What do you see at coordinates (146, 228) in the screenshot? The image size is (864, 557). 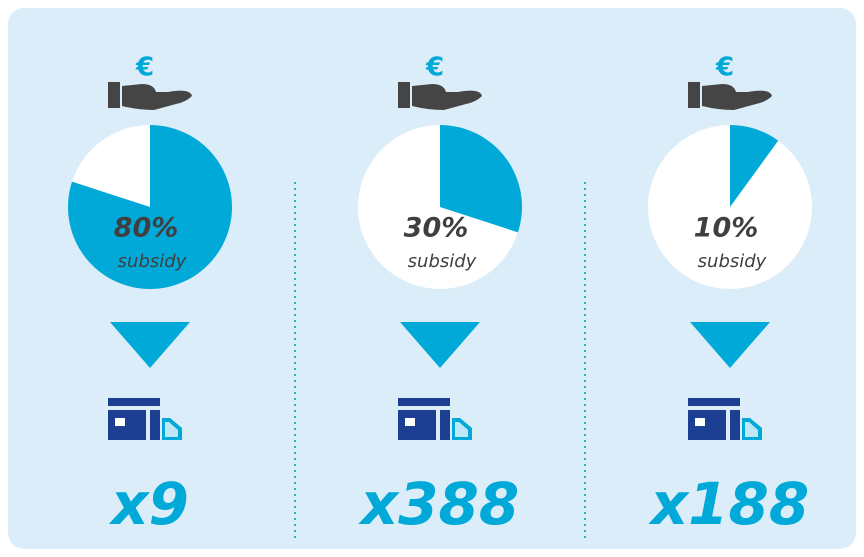 I see `percent-label: 80%` at bounding box center [146, 228].